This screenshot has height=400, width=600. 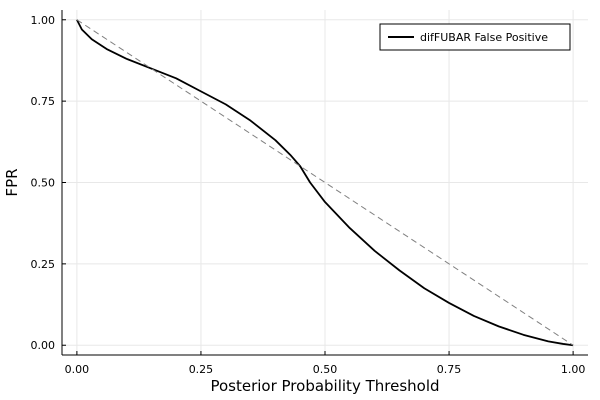 What do you see at coordinates (325, 369) in the screenshot?
I see `x-tick-label: 0.50` at bounding box center [325, 369].